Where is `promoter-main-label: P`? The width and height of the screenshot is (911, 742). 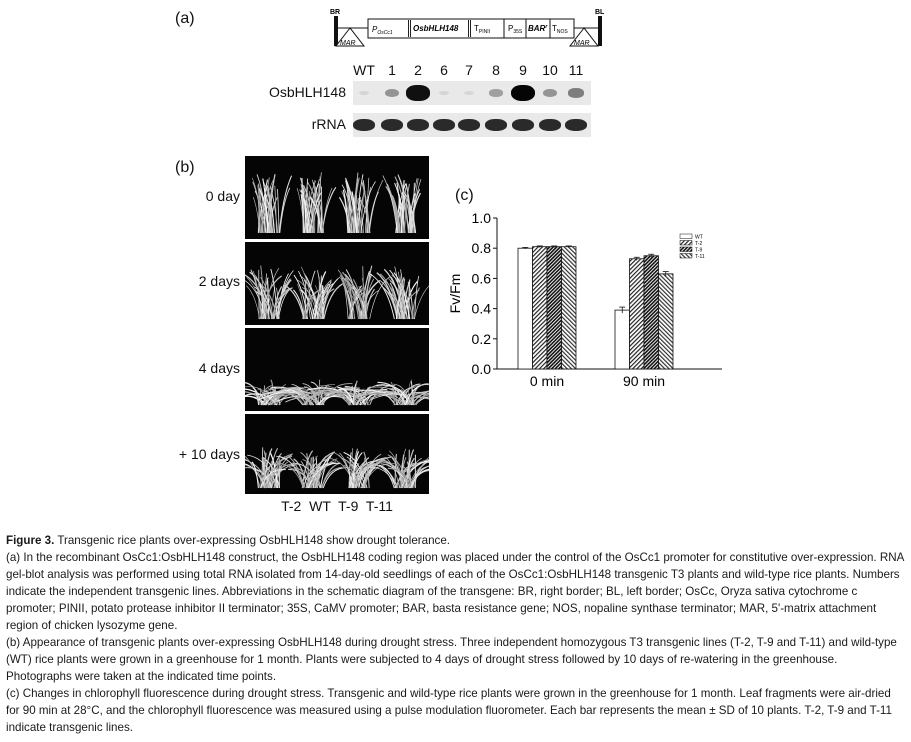
promoter-main-label: P is located at coordinates (375, 29).